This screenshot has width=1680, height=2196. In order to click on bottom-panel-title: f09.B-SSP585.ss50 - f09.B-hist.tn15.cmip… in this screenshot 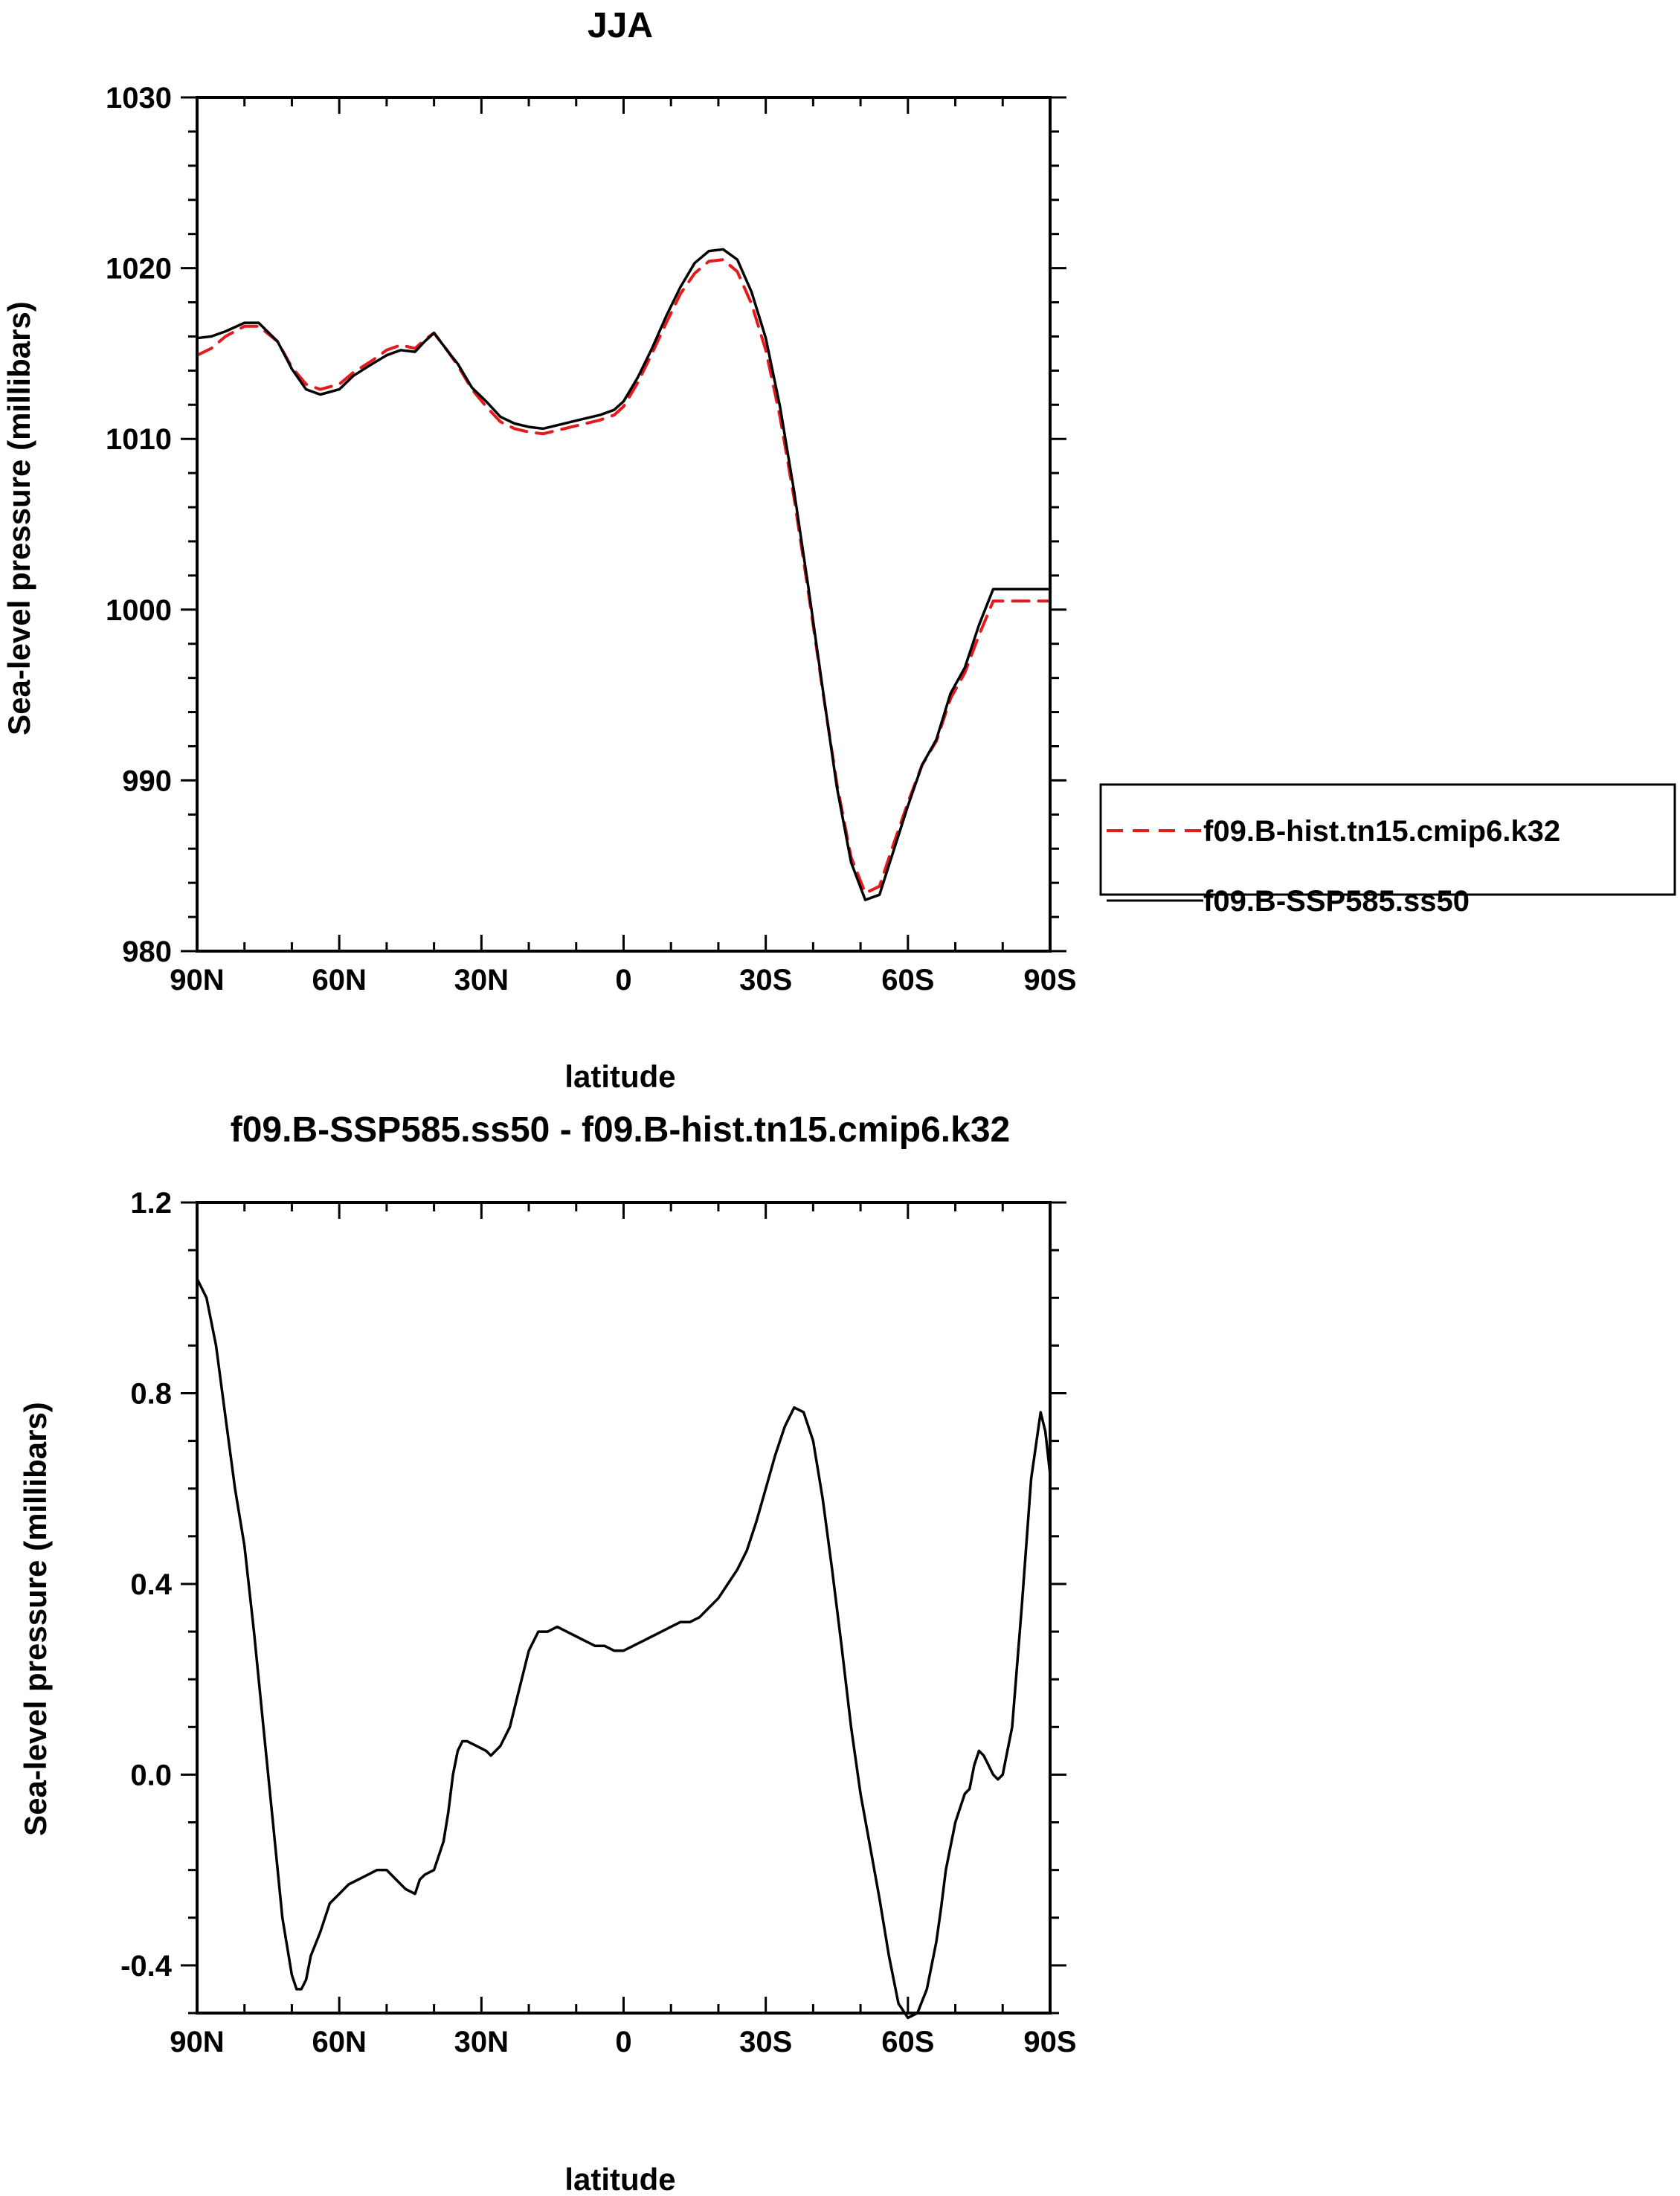, I will do `click(621, 1130)`.